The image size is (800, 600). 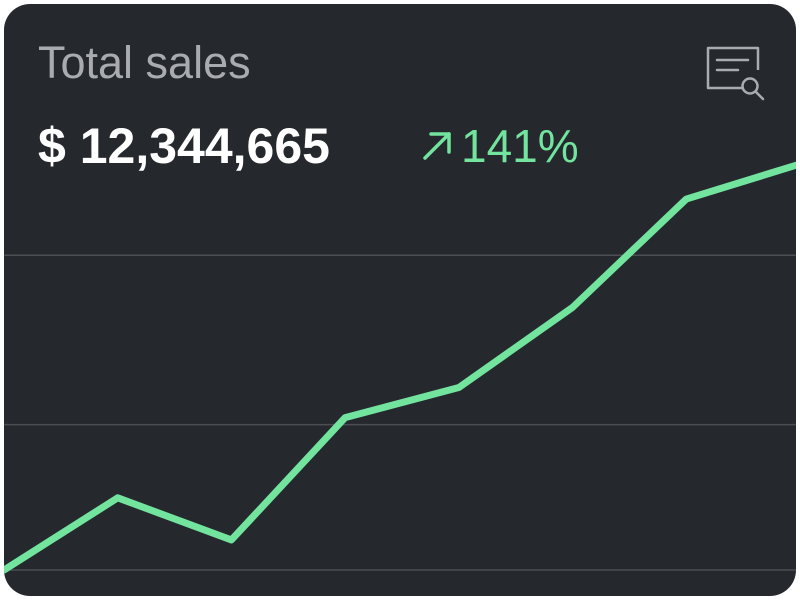 I want to click on report-search-icon, so click(x=736, y=74).